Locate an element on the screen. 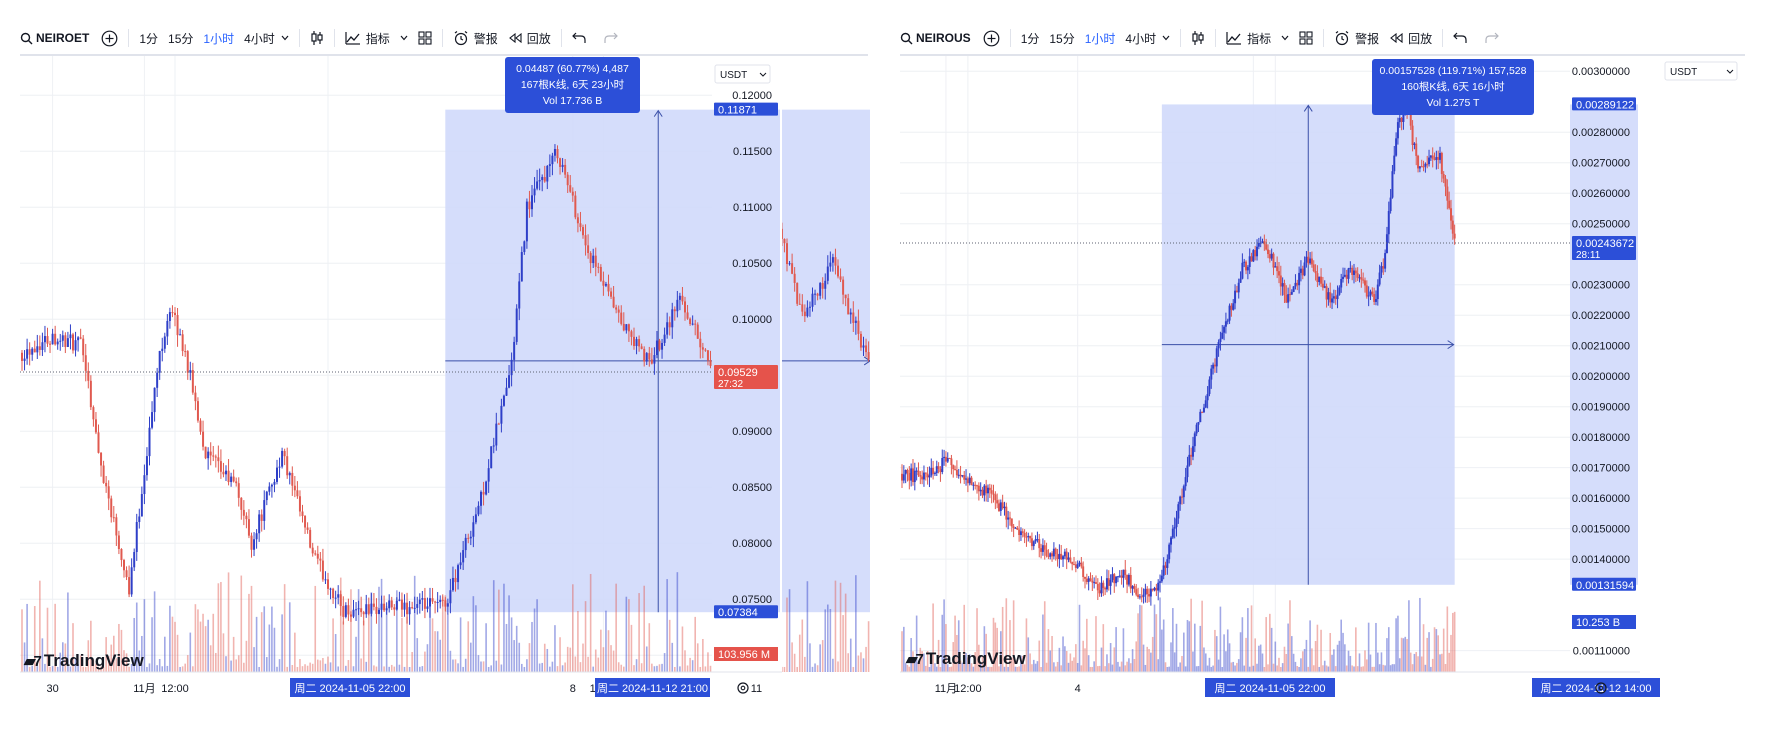 This screenshot has width=1770, height=736. plus-circle-icon is located at coordinates (991, 38).